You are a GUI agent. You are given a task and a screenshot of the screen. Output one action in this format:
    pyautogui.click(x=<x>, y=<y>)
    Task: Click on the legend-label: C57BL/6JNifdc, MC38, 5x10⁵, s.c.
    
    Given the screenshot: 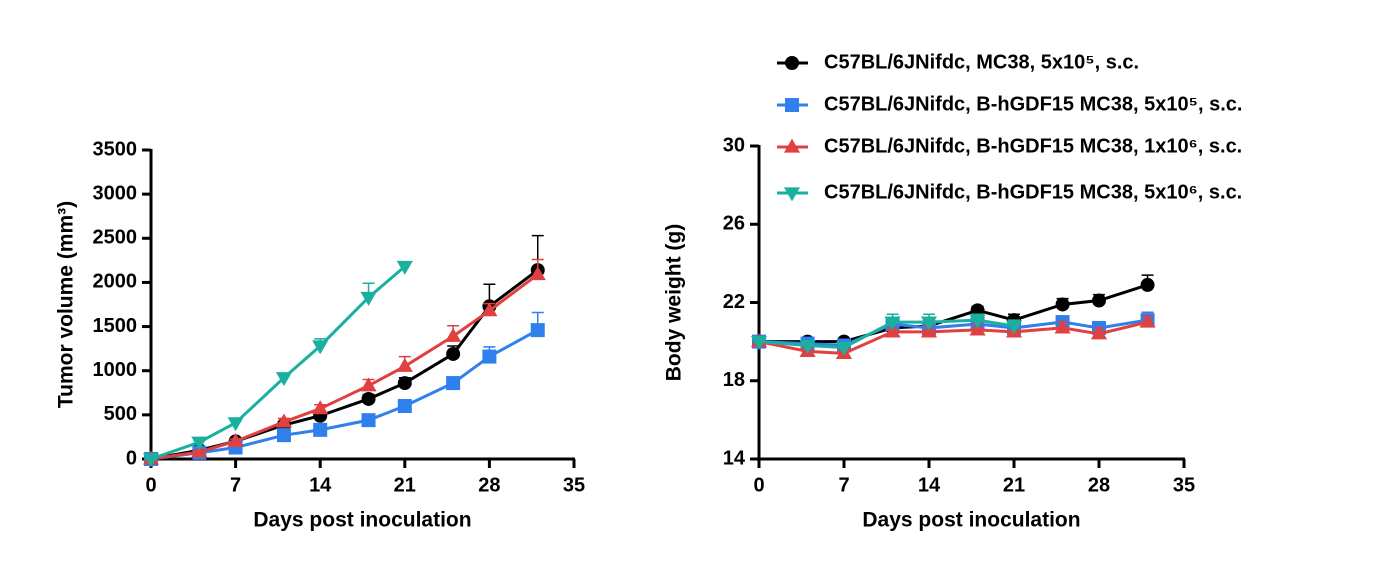 What is the action you would take?
    pyautogui.click(x=981, y=62)
    